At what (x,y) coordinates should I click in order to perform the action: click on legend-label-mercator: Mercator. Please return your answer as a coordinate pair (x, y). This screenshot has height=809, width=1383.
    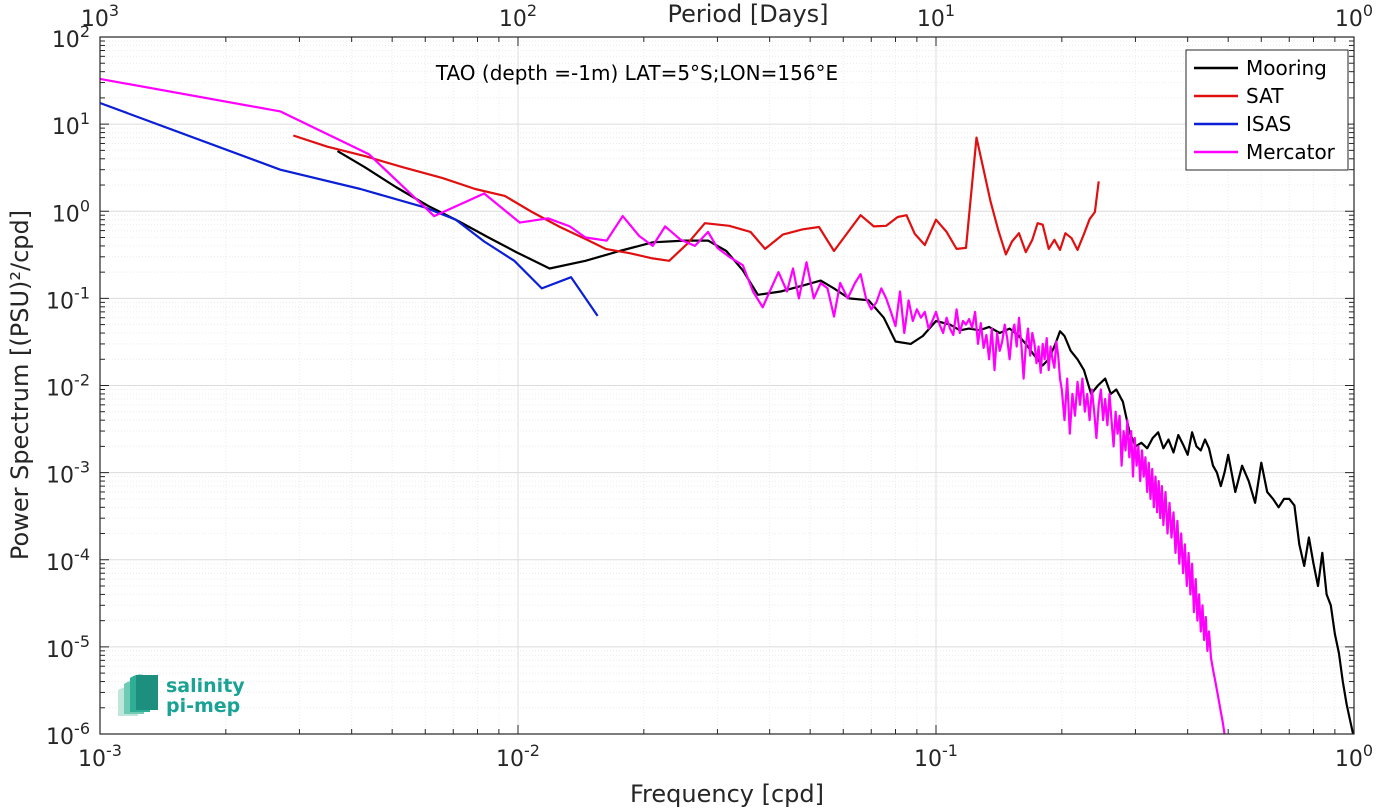
    Looking at the image, I should click on (1291, 152).